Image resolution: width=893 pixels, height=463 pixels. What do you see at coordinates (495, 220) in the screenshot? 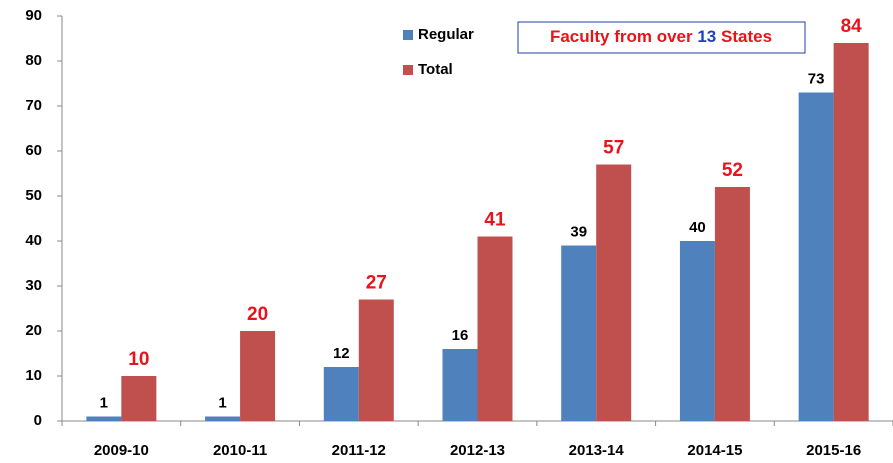
I see `data-label: 41` at bounding box center [495, 220].